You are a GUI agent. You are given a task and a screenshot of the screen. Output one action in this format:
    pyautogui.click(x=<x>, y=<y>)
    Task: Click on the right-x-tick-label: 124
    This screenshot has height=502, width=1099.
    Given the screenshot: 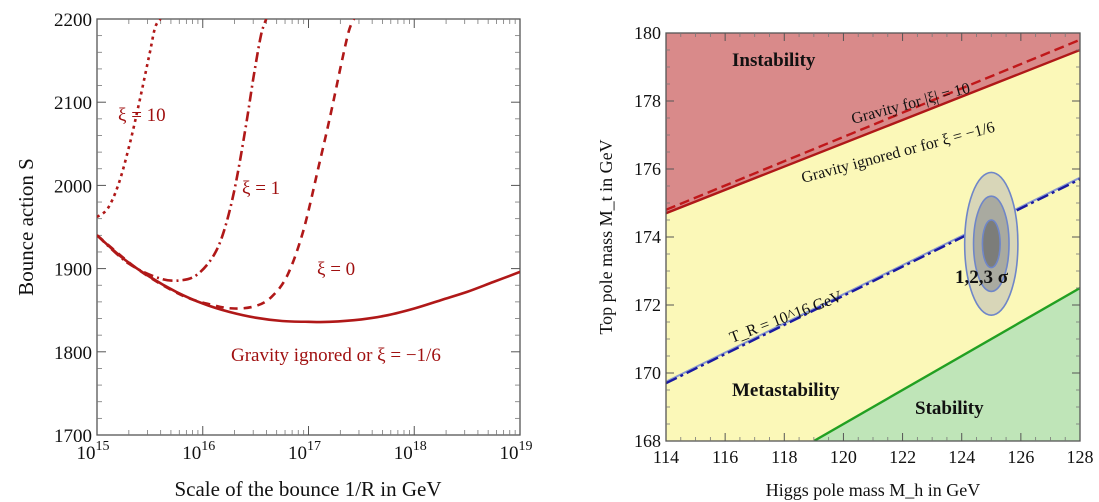 What is the action you would take?
    pyautogui.click(x=961, y=457)
    